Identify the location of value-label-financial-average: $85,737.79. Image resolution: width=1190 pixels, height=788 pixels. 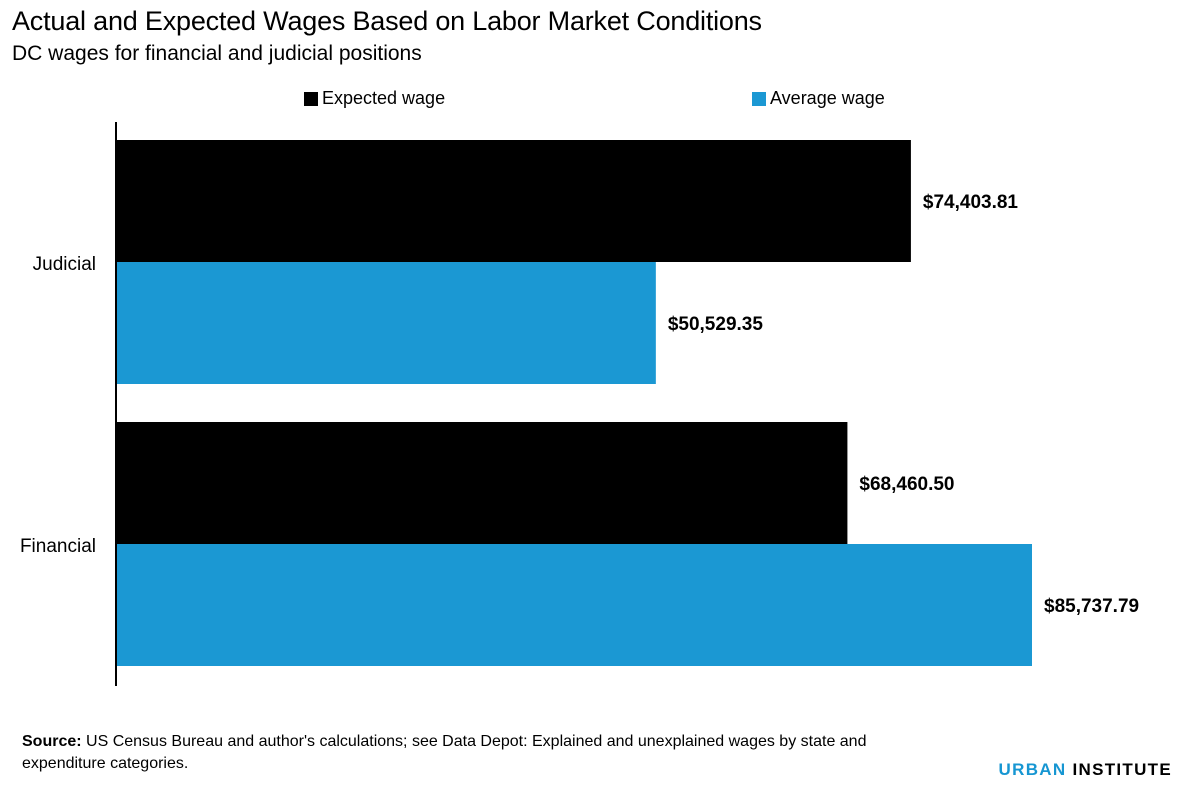
(1091, 606).